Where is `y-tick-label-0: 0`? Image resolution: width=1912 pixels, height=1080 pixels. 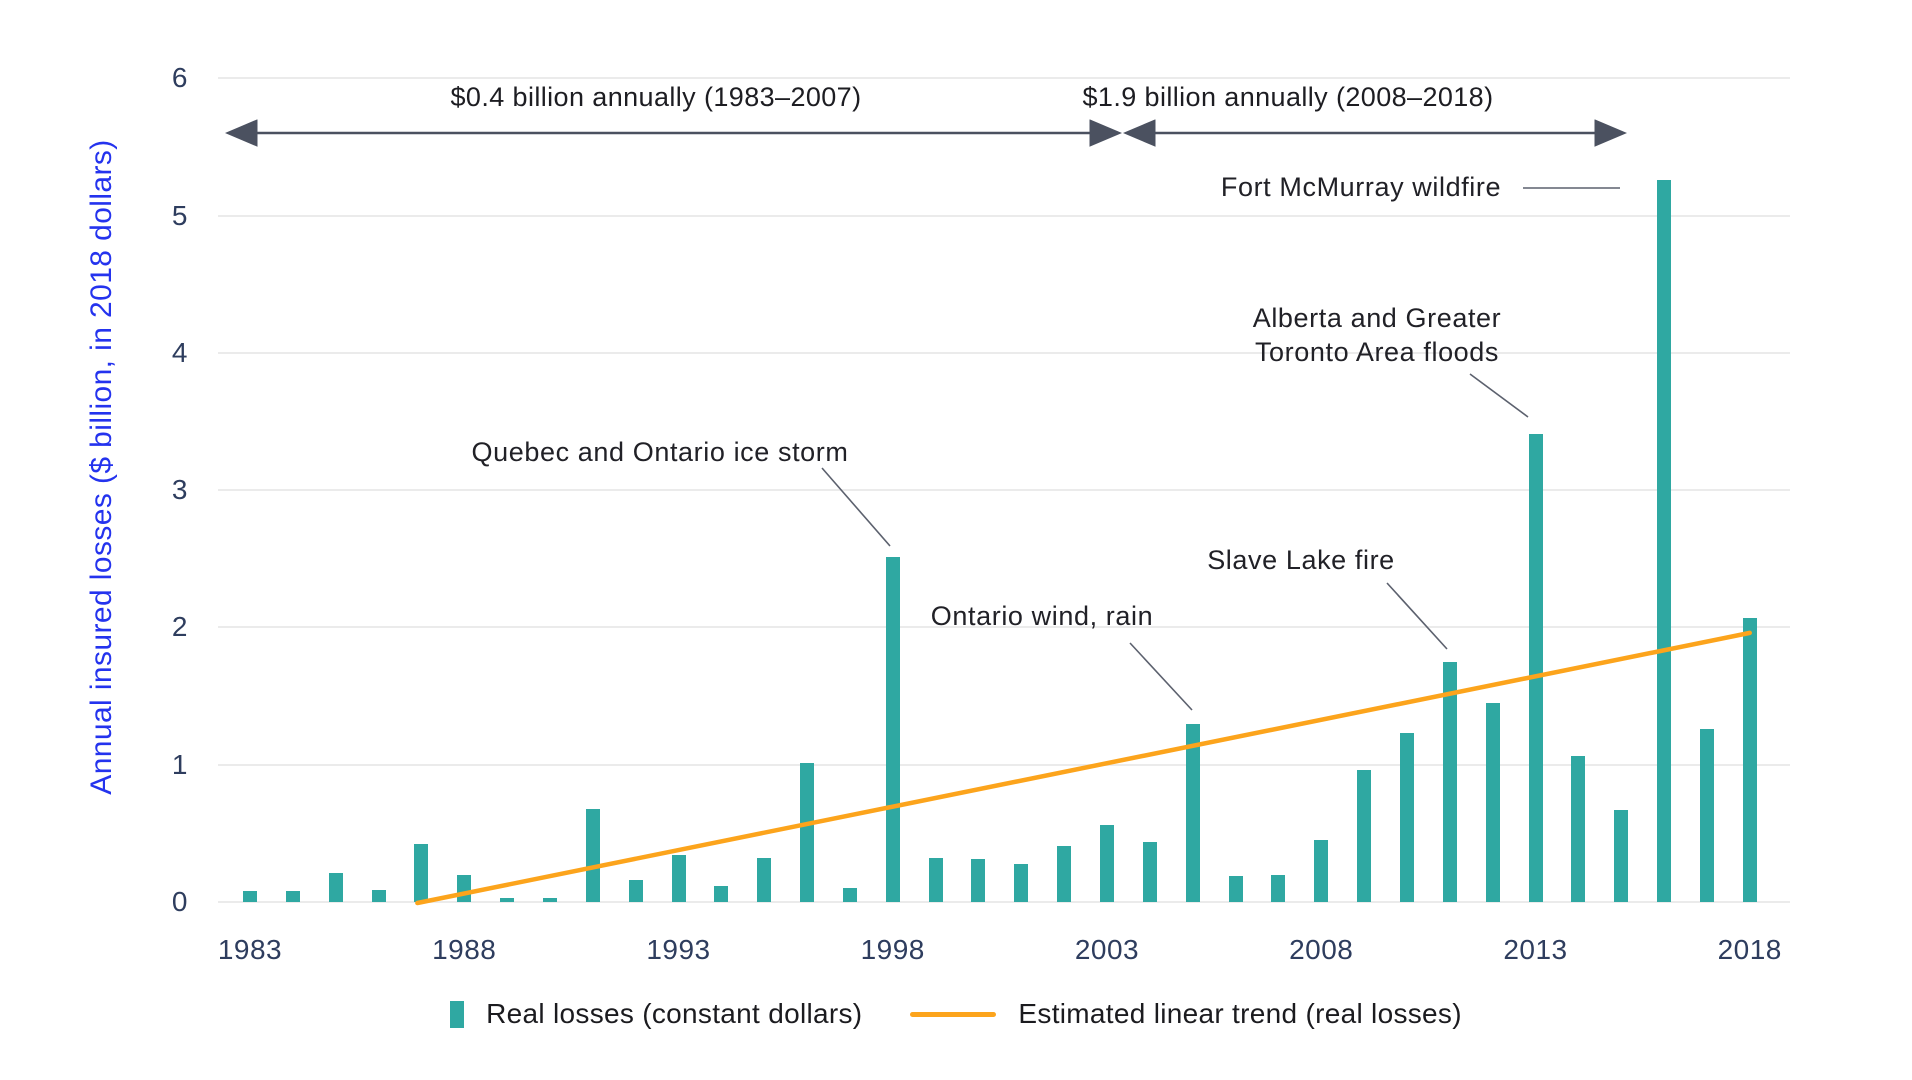 y-tick-label-0: 0 is located at coordinates (179, 901).